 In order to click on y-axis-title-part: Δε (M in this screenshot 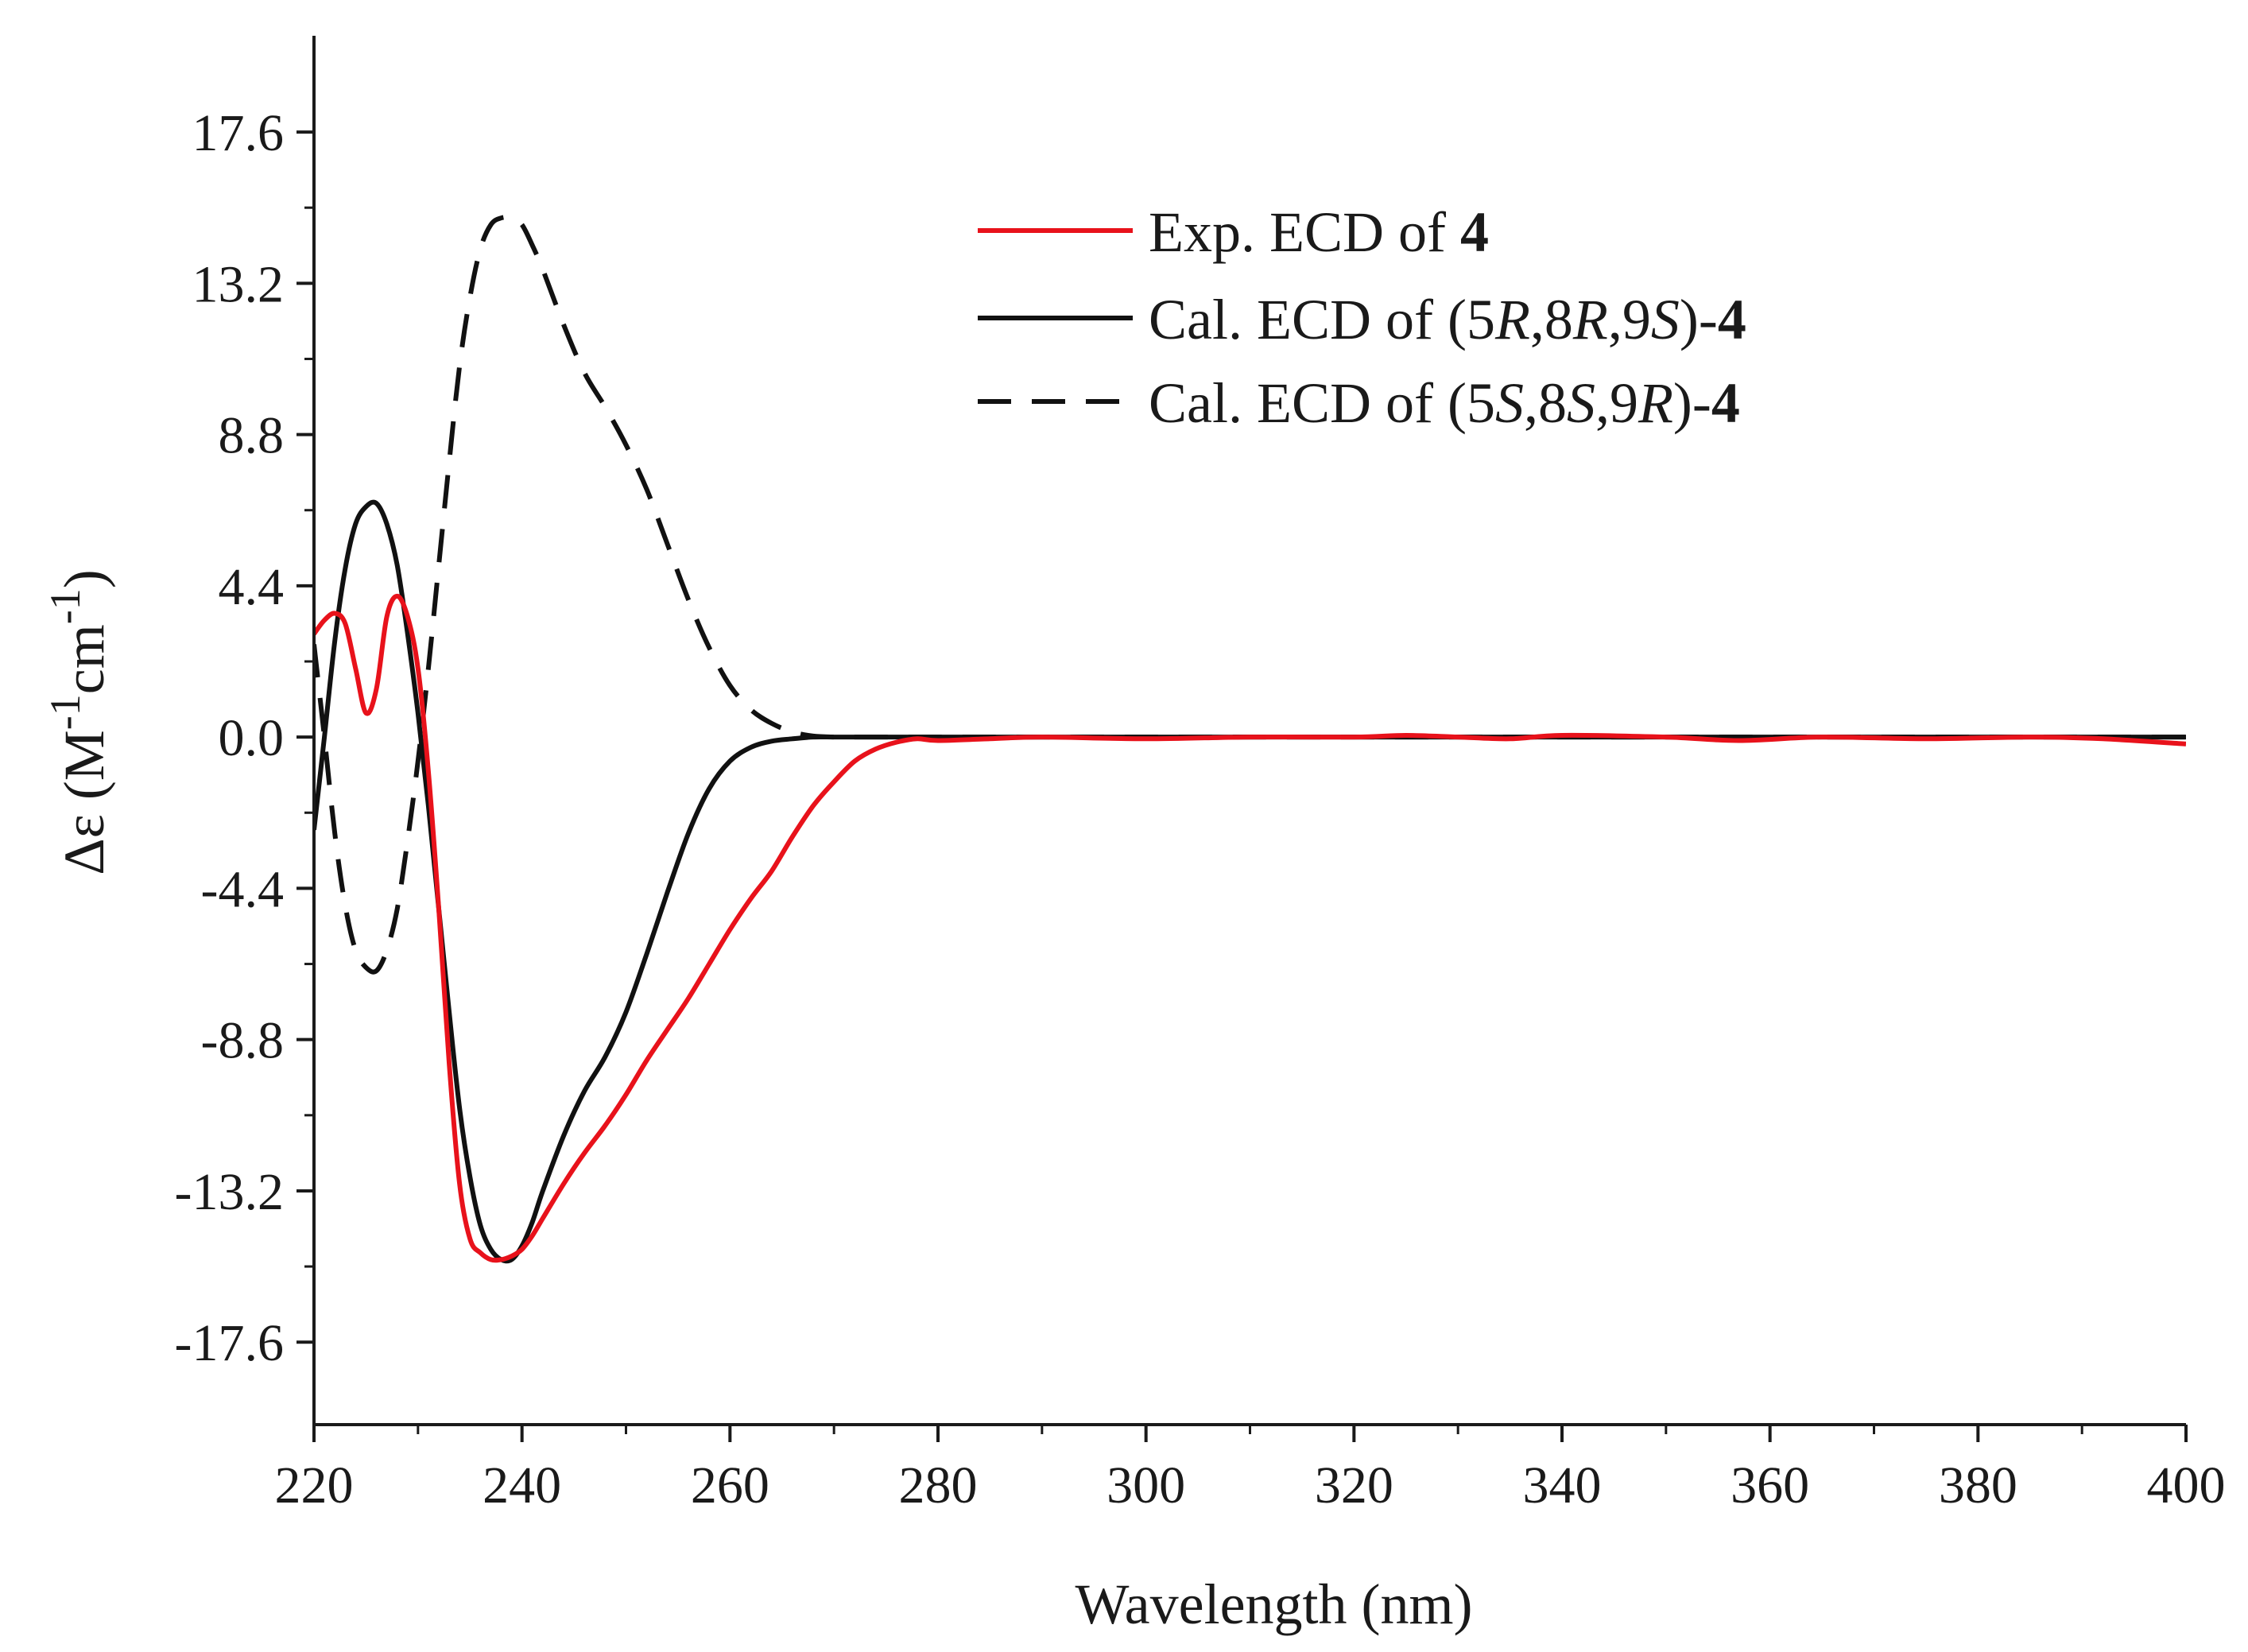, I will do `click(84, 802)`.